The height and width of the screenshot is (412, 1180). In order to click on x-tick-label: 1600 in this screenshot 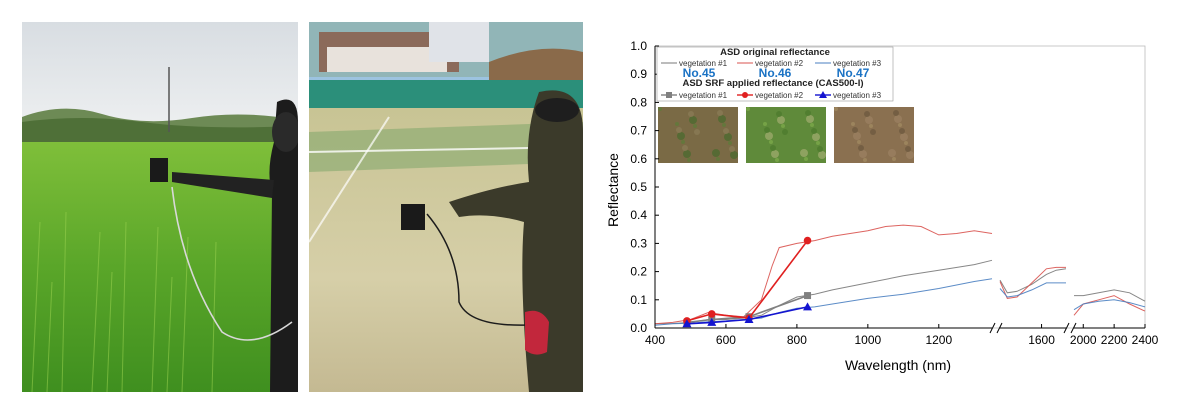, I will do `click(1041, 340)`.